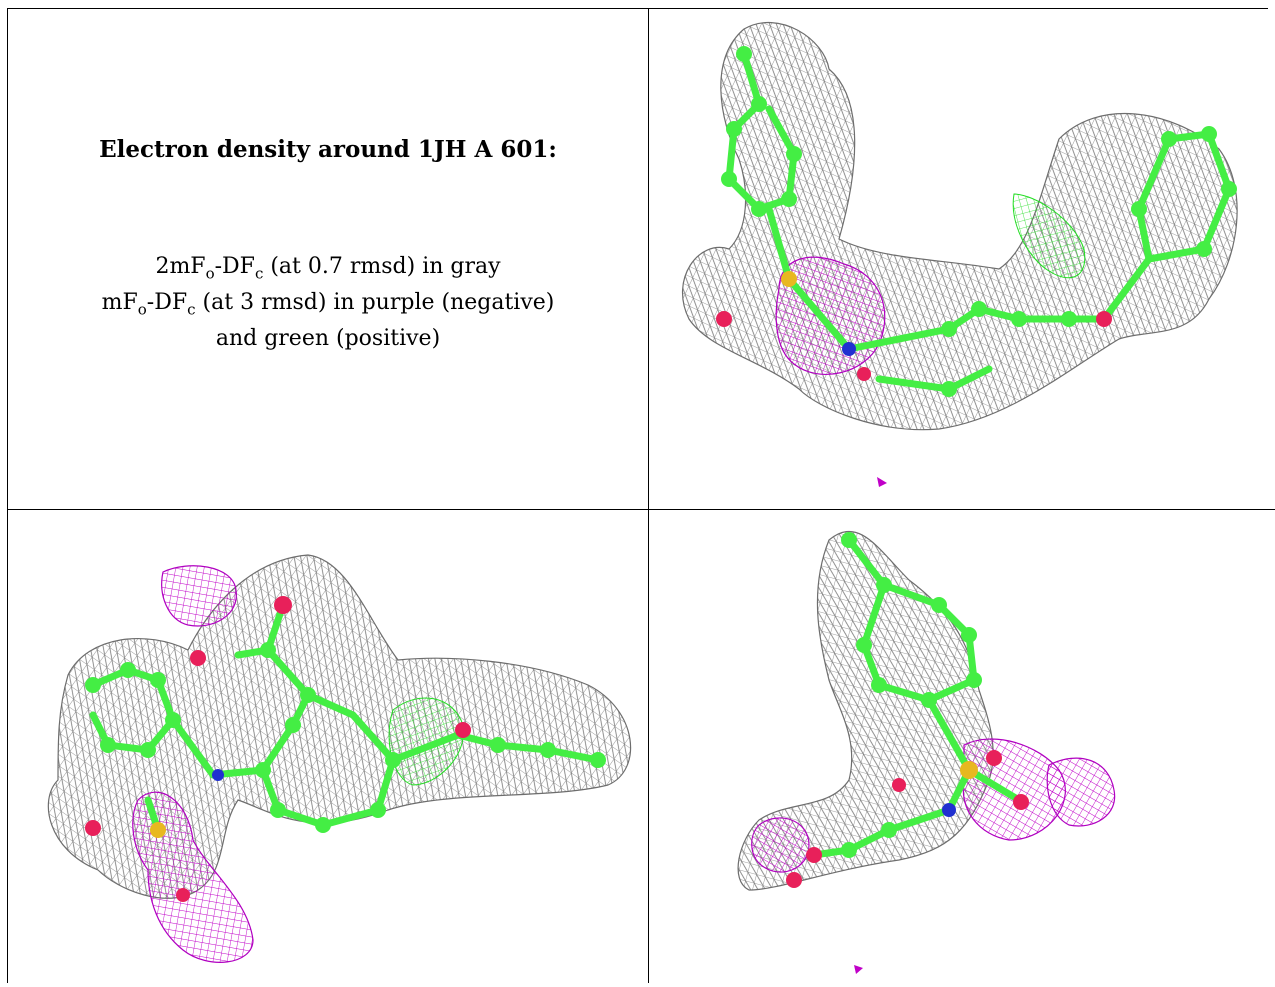 The width and height of the screenshot is (1275, 987). Describe the element at coordinates (328, 338) in the screenshot. I see `legend-line-colors: and green (positive)` at that location.